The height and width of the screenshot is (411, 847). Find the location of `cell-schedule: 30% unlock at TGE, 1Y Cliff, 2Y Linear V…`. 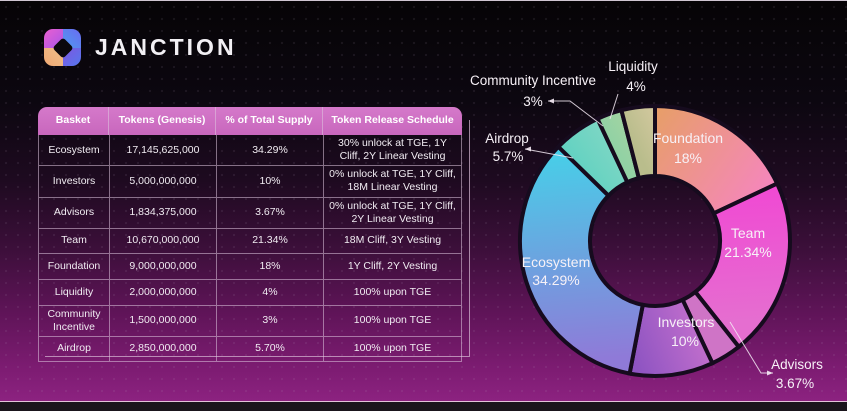

cell-schedule: 30% unlock at TGE, 1Y Cliff, 2Y Linear V… is located at coordinates (392, 150).